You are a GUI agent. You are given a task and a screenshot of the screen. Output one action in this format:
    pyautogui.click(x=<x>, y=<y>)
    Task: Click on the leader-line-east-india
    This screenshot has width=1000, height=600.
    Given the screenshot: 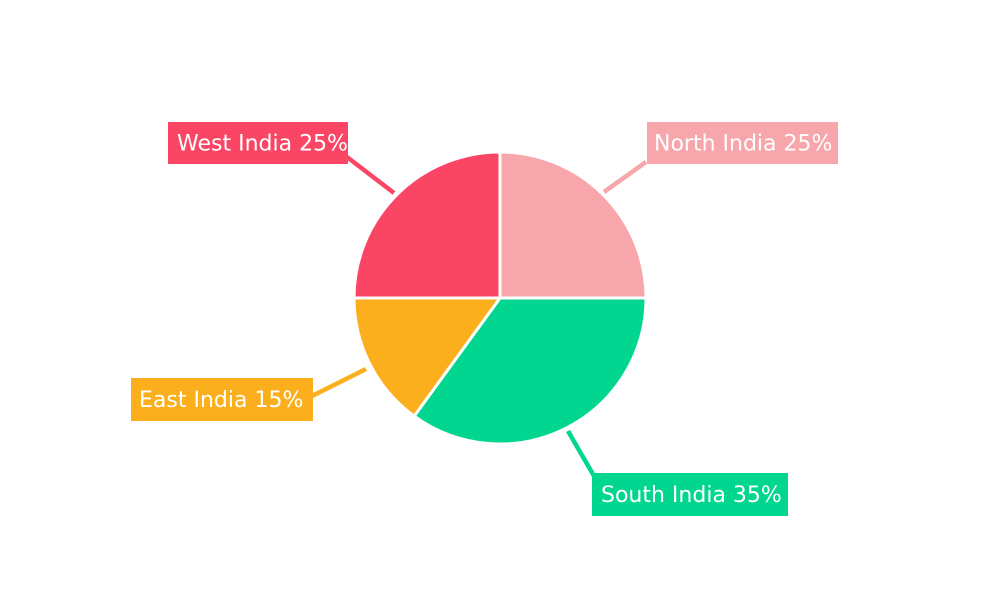 What is the action you would take?
    pyautogui.click(x=339, y=382)
    